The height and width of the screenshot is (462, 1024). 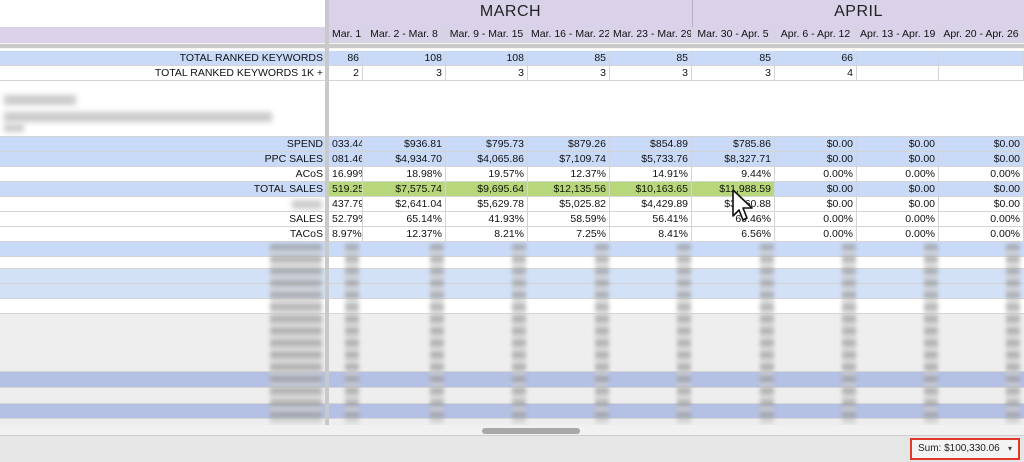 I want to click on table-cell: 86, so click(x=346, y=58).